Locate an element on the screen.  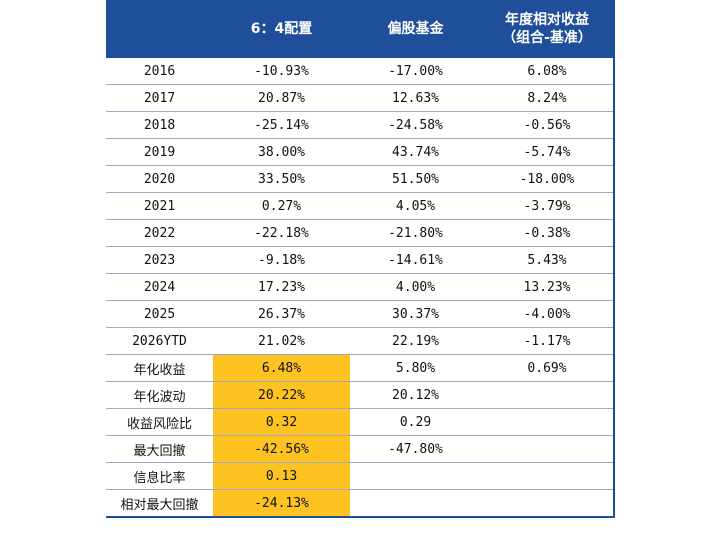
cell-equity-fund: -47.80% is located at coordinates (415, 449).